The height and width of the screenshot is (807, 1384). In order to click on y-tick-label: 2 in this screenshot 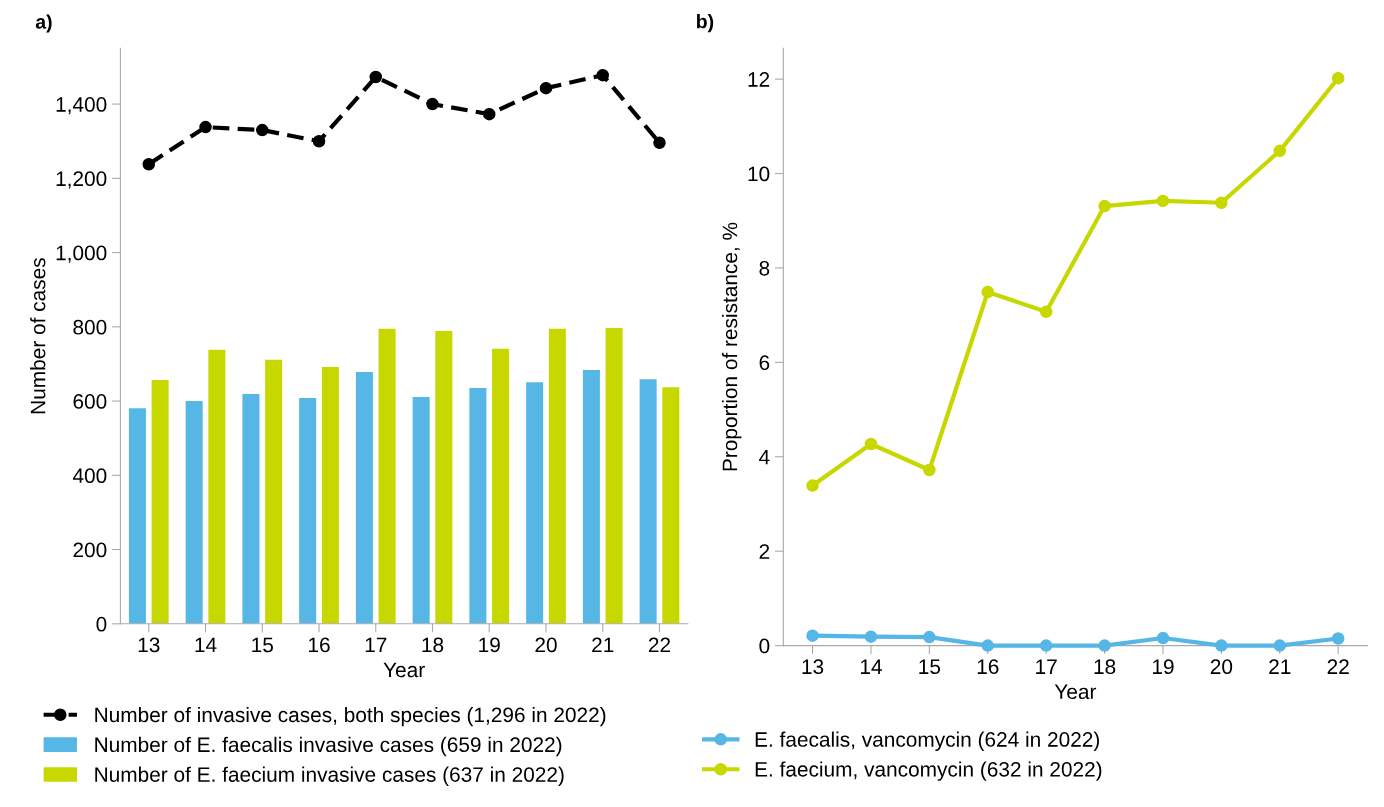, I will do `click(764, 551)`.